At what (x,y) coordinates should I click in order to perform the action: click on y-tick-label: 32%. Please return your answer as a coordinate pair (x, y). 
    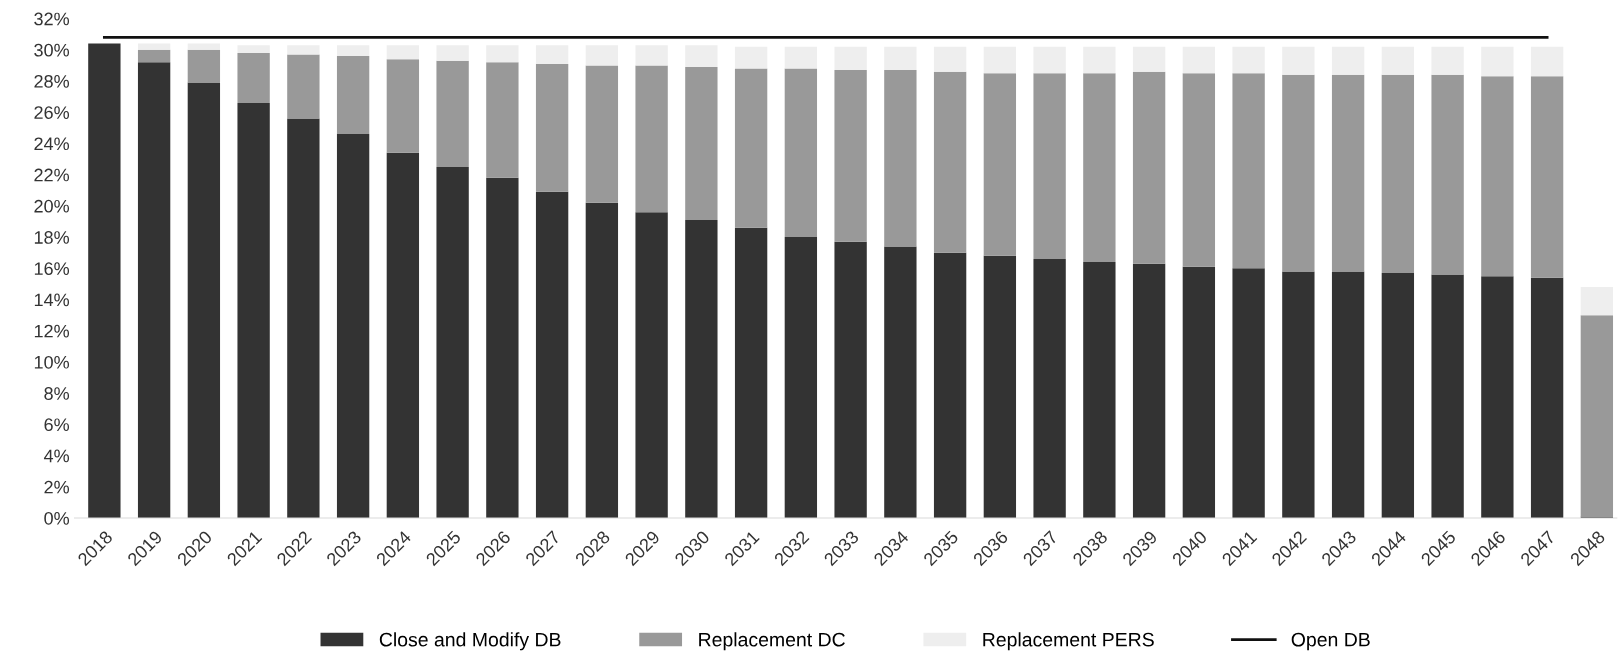
    Looking at the image, I should click on (52, 19).